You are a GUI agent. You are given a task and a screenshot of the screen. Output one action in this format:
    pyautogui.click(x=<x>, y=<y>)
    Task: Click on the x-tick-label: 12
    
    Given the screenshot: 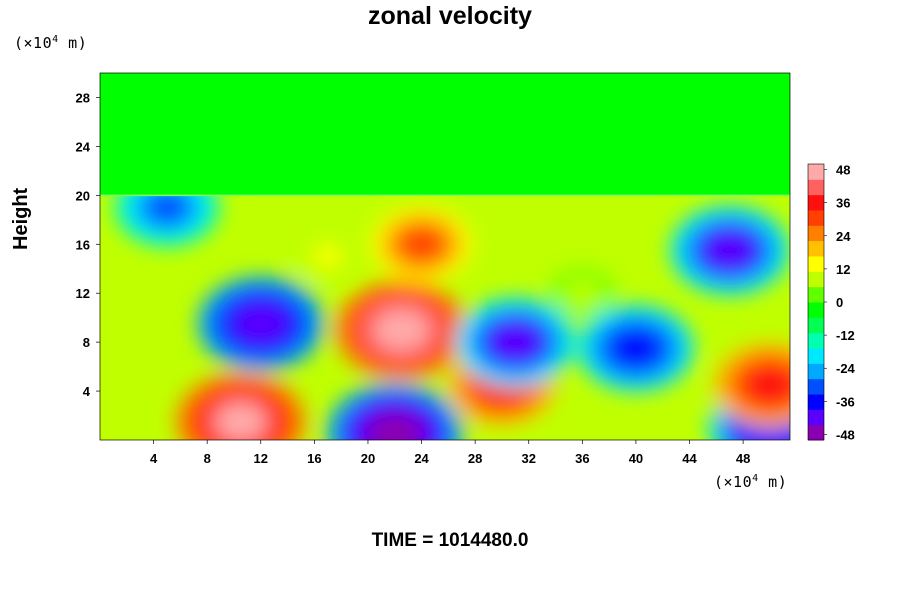 What is the action you would take?
    pyautogui.click(x=261, y=458)
    